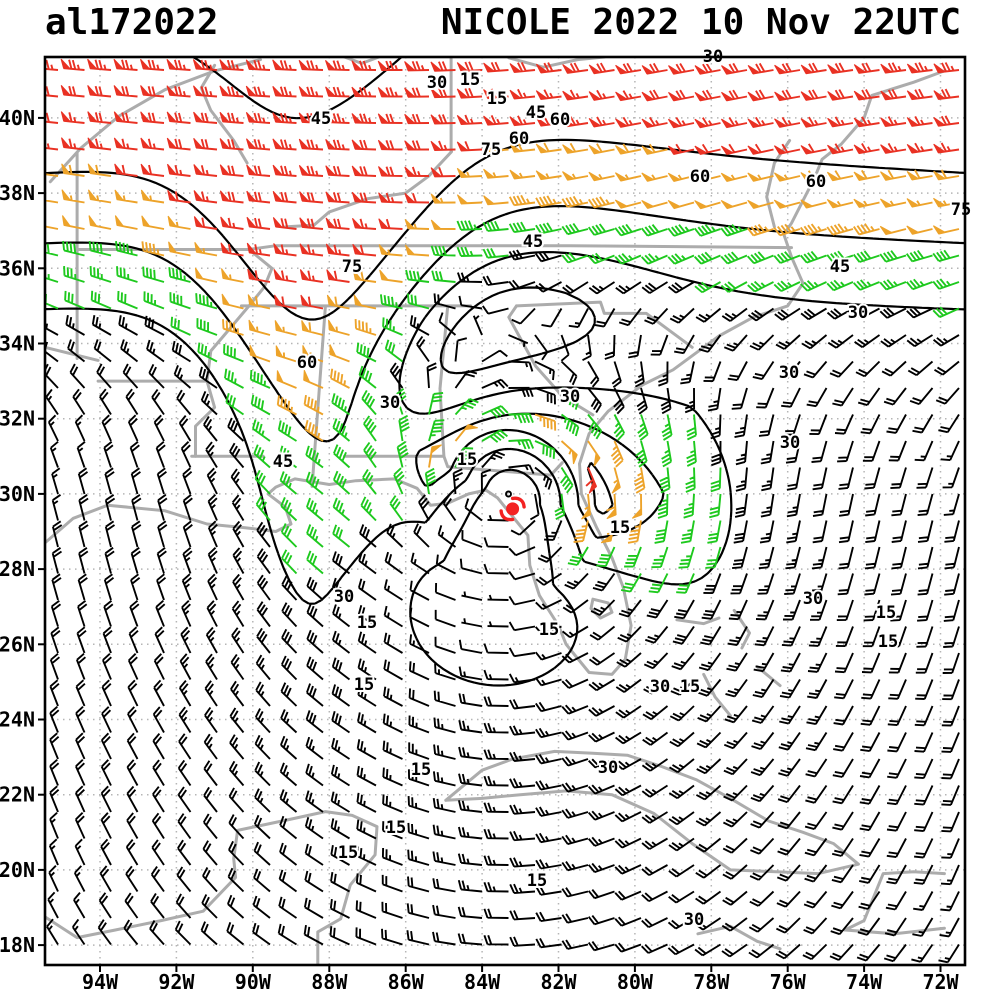 Image resolution: width=987 pixels, height=989 pixels. What do you see at coordinates (253, 979) in the screenshot?
I see `lon-tick-label: 90W` at bounding box center [253, 979].